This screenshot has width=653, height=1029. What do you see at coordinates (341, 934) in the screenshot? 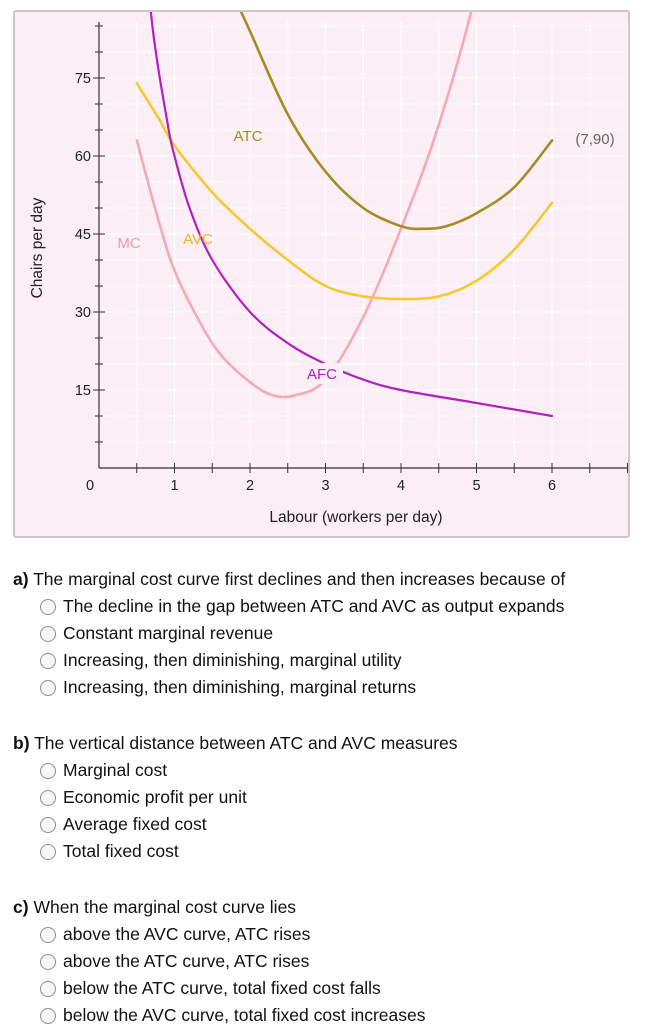
I see `question-c-option-1: above the AVC curve, ATC rises` at bounding box center [341, 934].